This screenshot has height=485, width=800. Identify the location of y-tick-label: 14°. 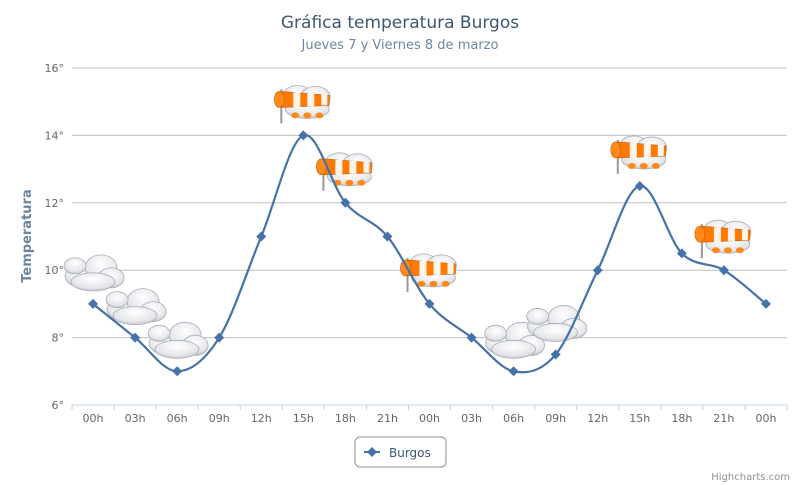
(55, 135).